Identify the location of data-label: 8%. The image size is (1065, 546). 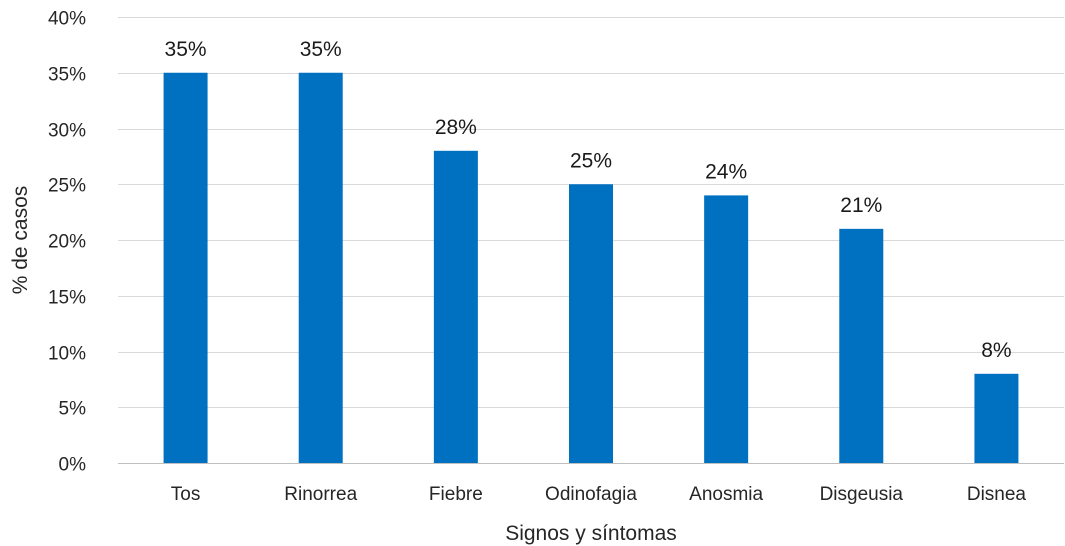
(996, 350).